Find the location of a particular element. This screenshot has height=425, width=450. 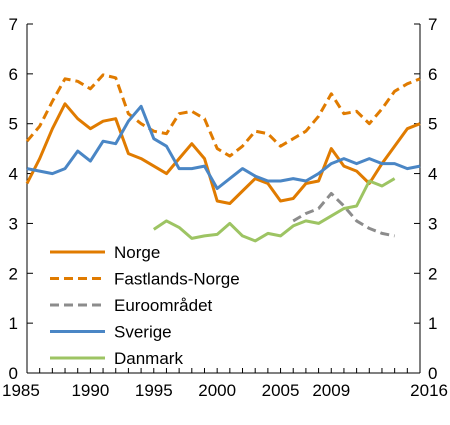

legend-label-4: Sverige is located at coordinates (143, 332).